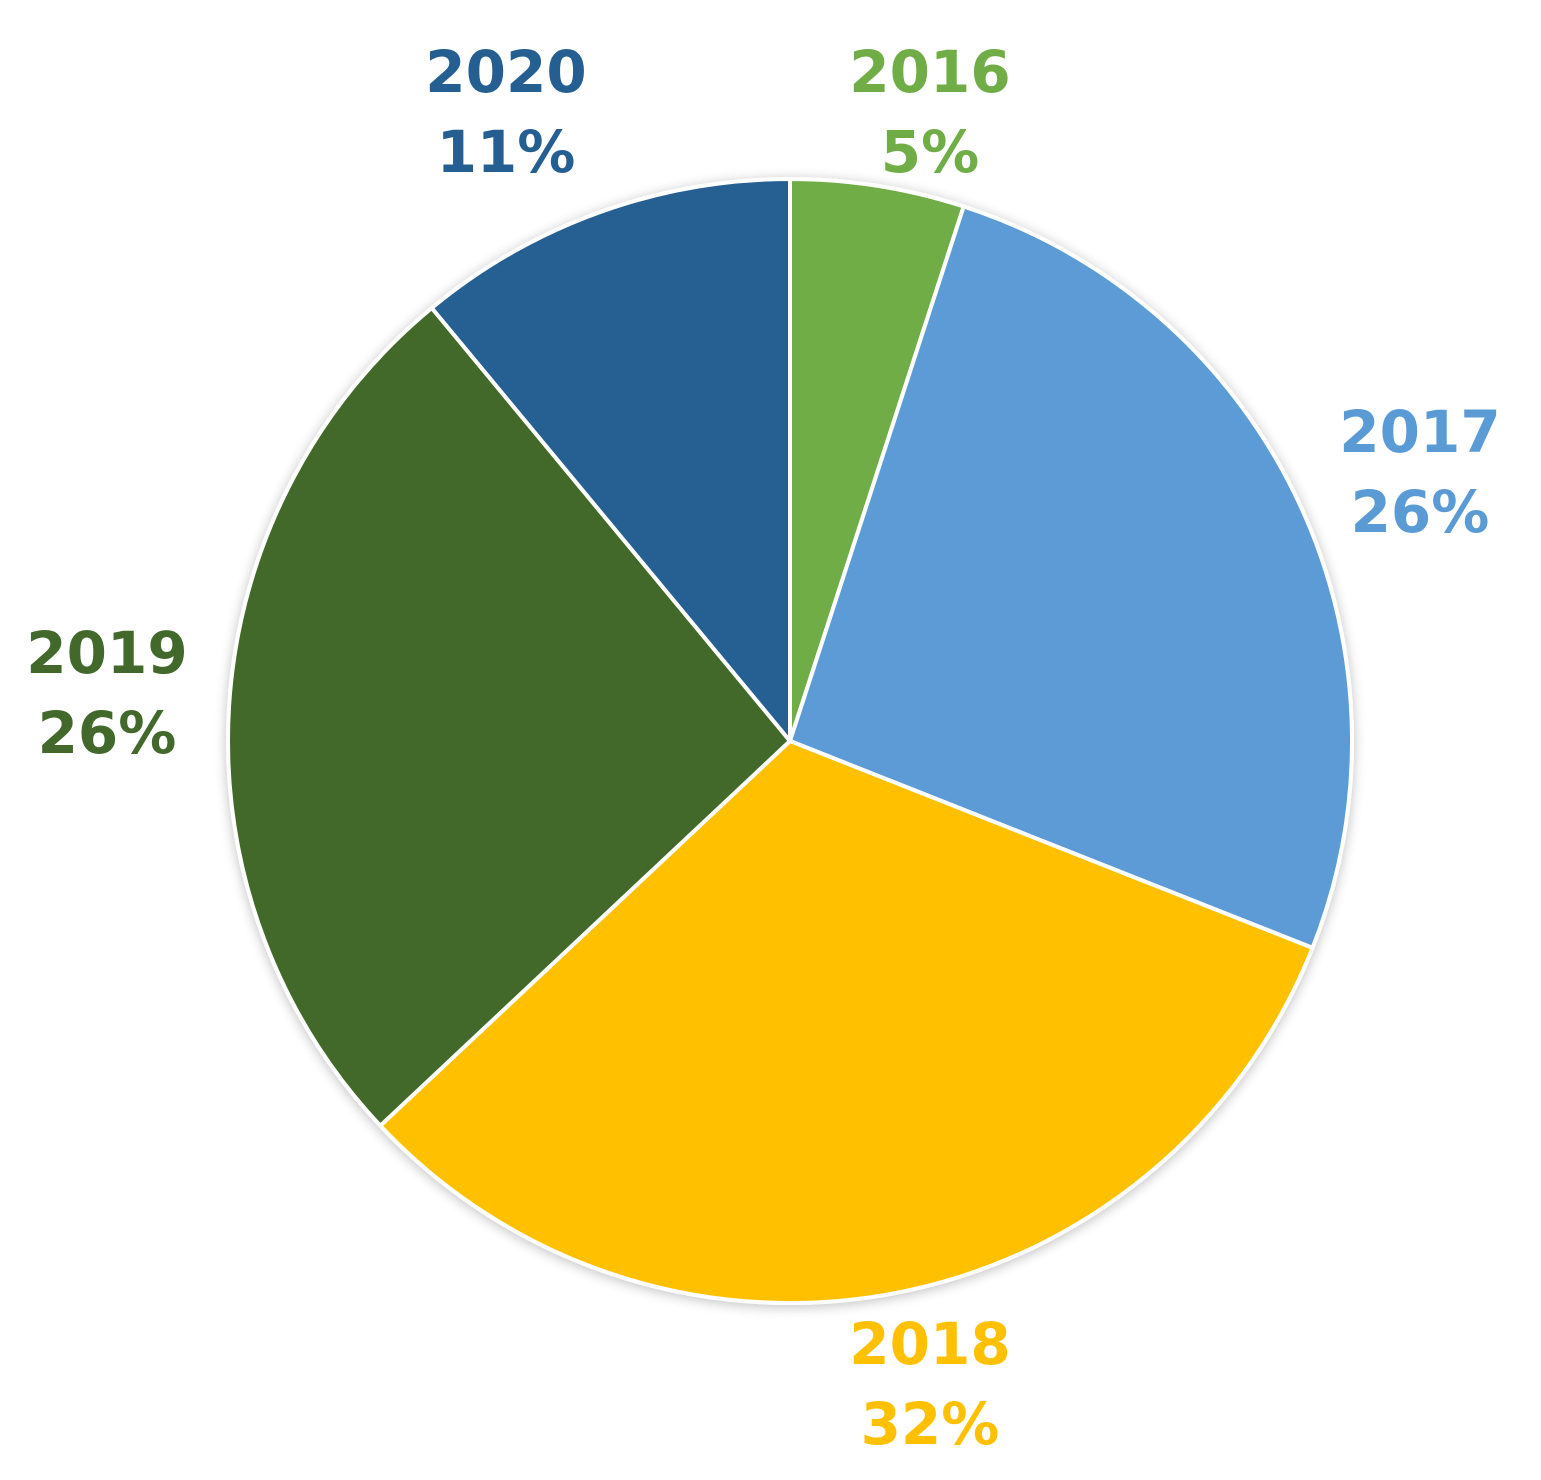 This screenshot has width=1541, height=1480. I want to click on data-label-percent-2019: 26%, so click(107, 733).